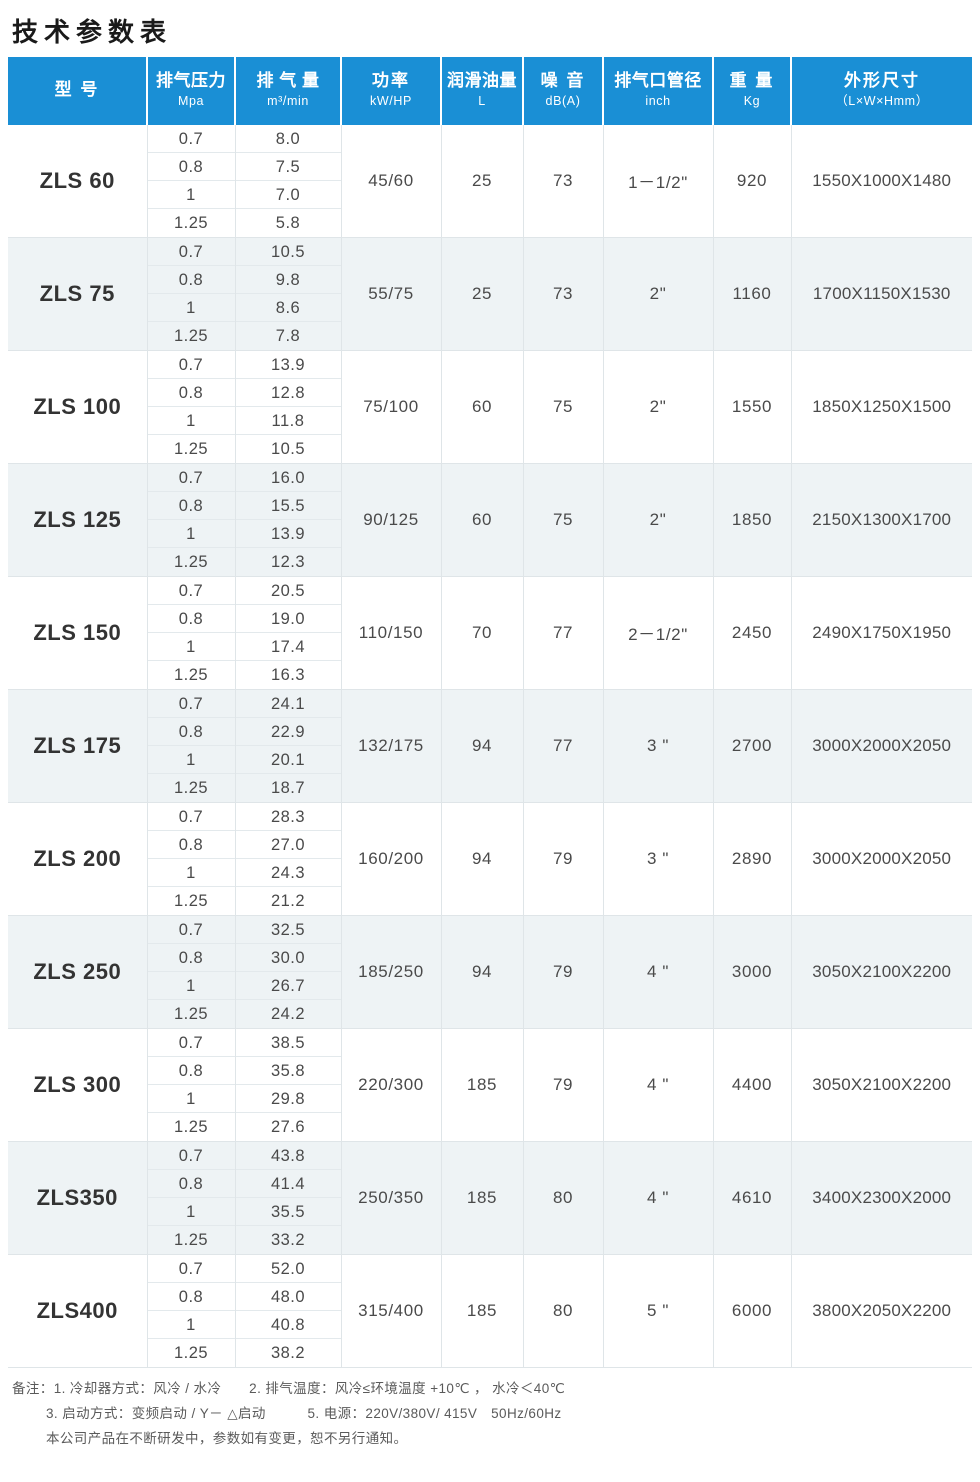 The image size is (980, 1482). What do you see at coordinates (288, 407) in the screenshot?
I see `cell-flow-stack: 13.9 12.8 11.8 10.5` at bounding box center [288, 407].